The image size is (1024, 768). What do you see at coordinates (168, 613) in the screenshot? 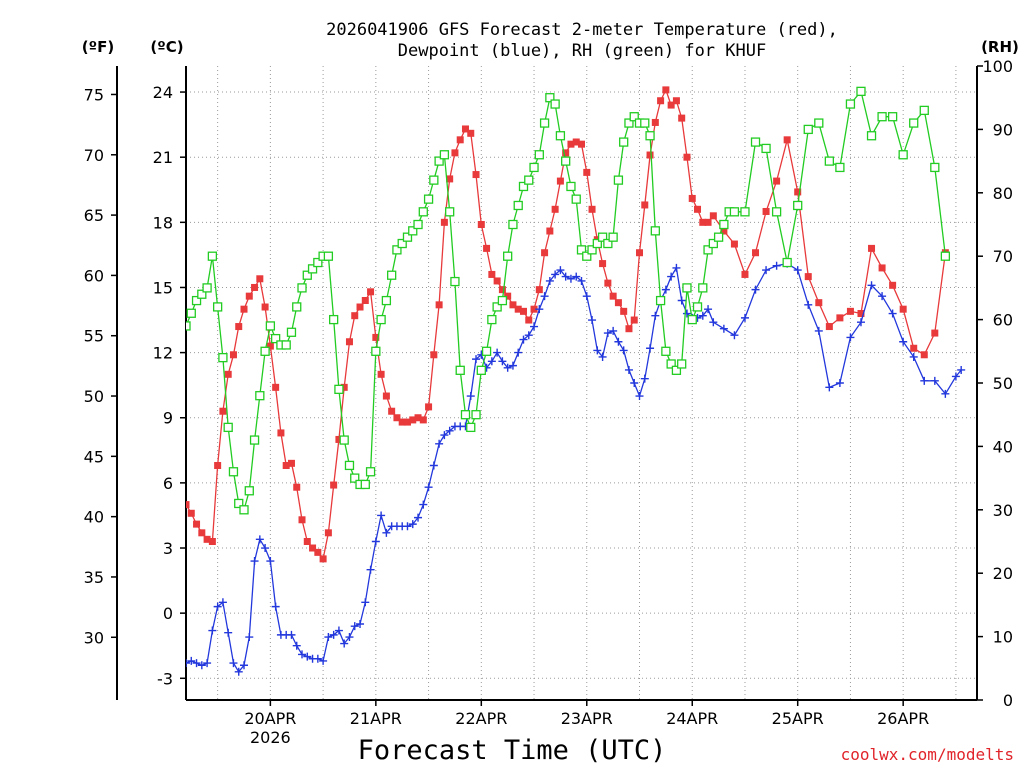
I see `celsius-tick-label: 0` at bounding box center [168, 613].